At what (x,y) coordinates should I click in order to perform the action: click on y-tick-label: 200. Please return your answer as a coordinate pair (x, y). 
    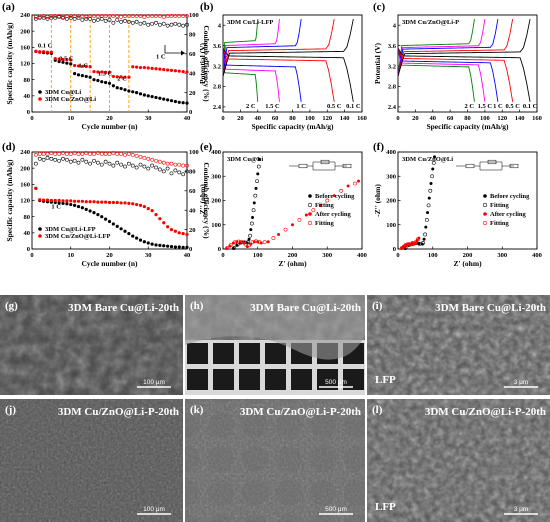
    Looking at the image, I should click on (25, 168).